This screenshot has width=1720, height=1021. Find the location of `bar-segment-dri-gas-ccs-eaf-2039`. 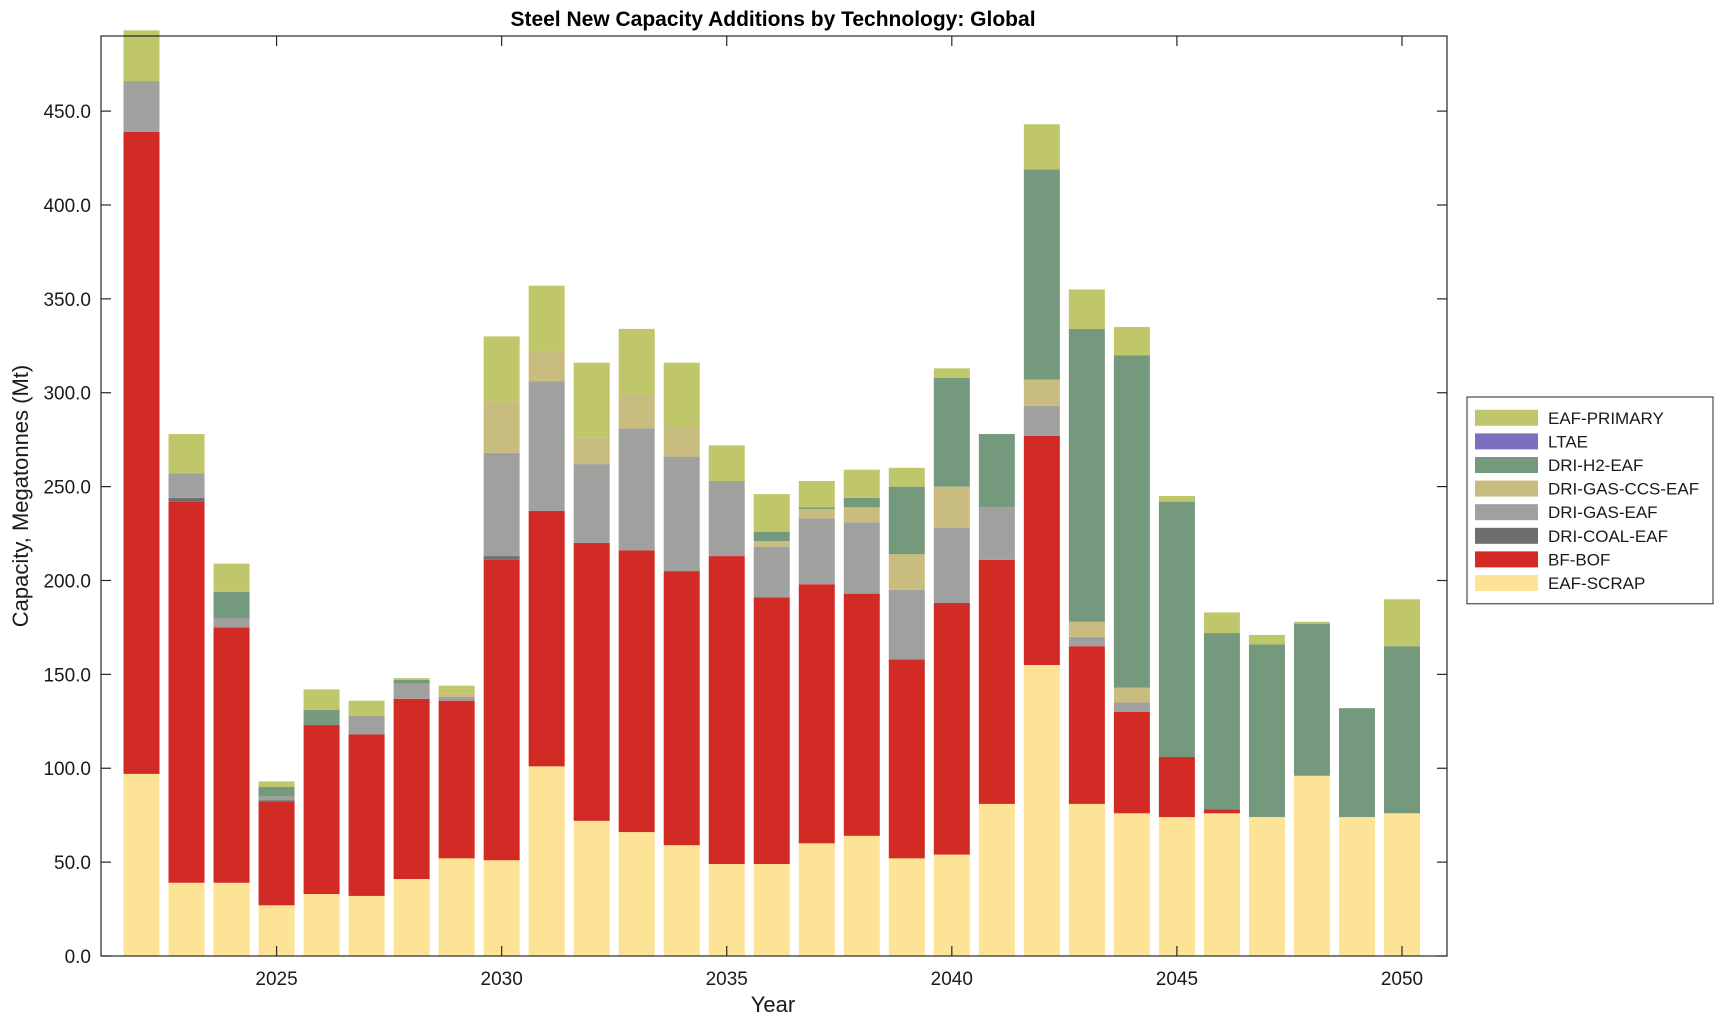

bar-segment-dri-gas-ccs-eaf-2039 is located at coordinates (906, 572).